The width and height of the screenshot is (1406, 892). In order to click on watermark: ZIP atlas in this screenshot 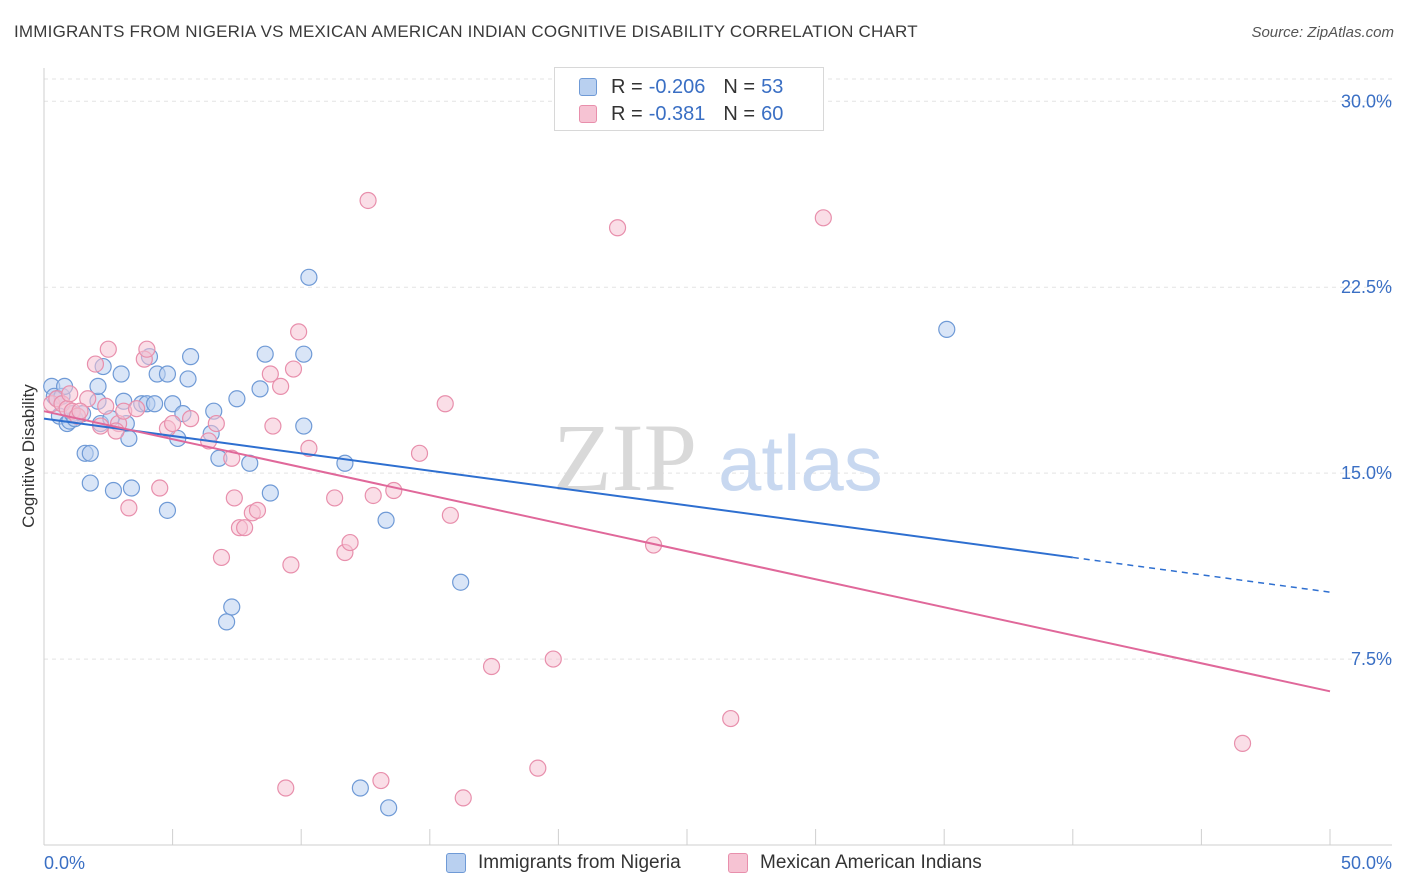, I will do `click(718, 457)`.